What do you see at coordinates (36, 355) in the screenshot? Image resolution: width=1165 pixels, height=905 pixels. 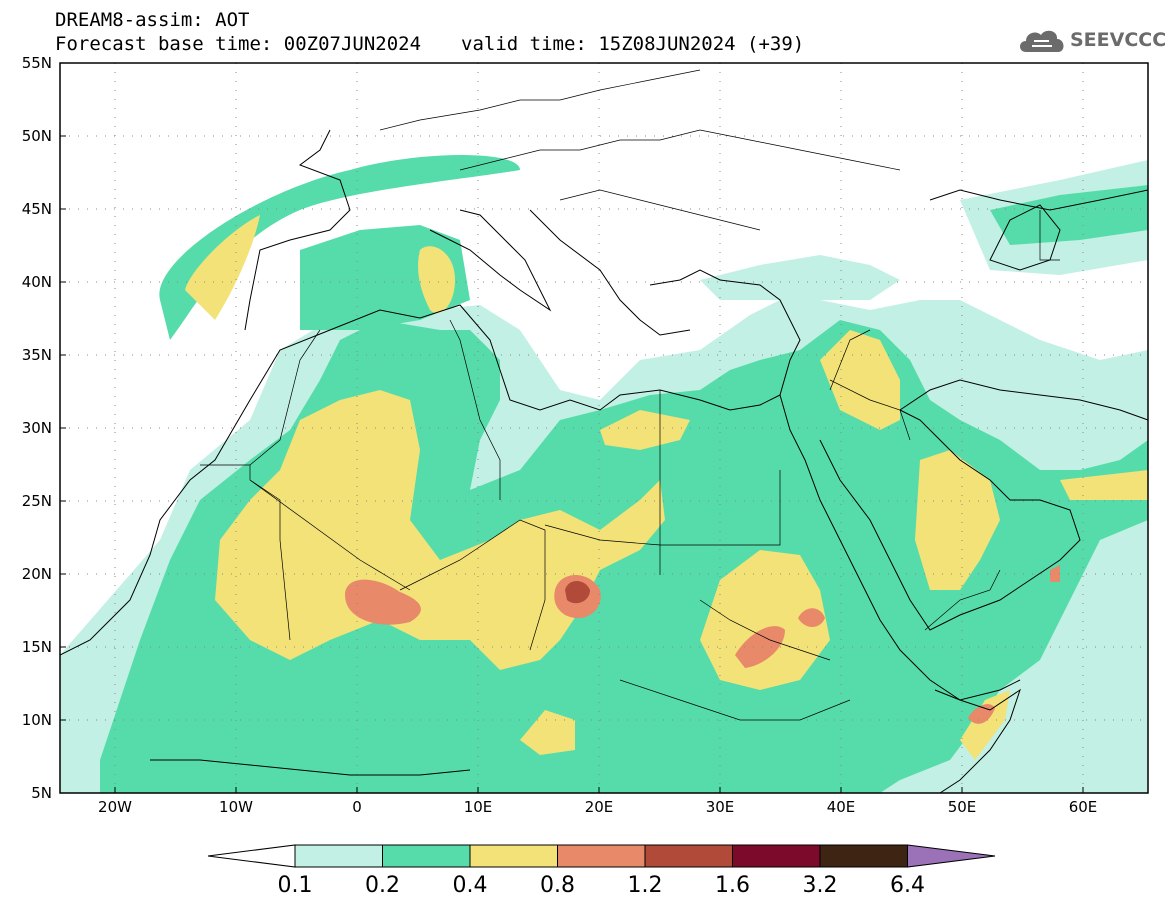 I see `lat-label: 35N` at bounding box center [36, 355].